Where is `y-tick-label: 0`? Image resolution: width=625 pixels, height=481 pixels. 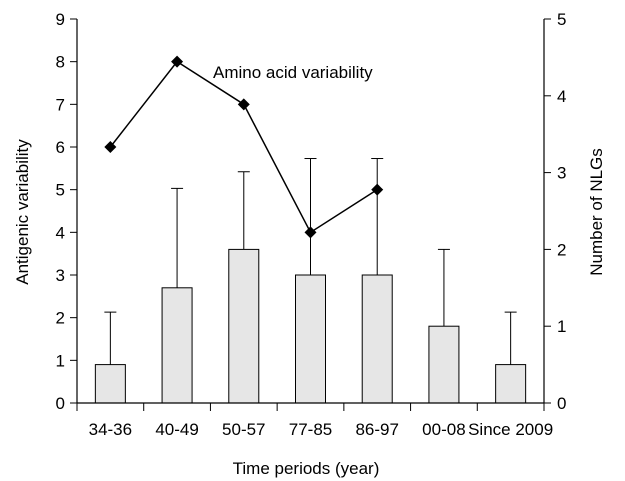 y-tick-label: 0 is located at coordinates (60, 403).